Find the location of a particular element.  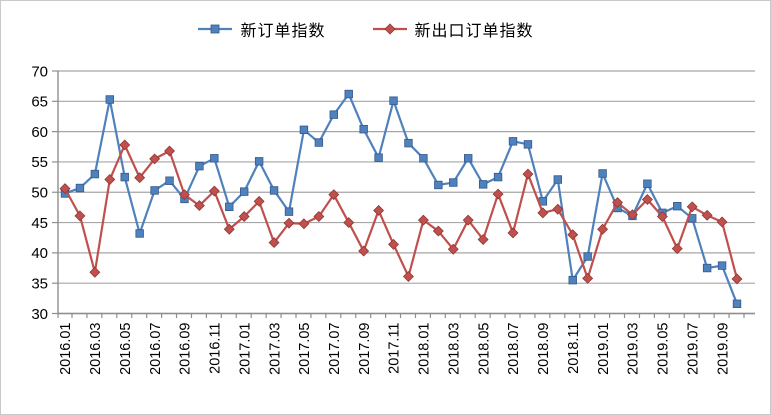

svg-text: 2017.07 is located at coordinates (335, 349).